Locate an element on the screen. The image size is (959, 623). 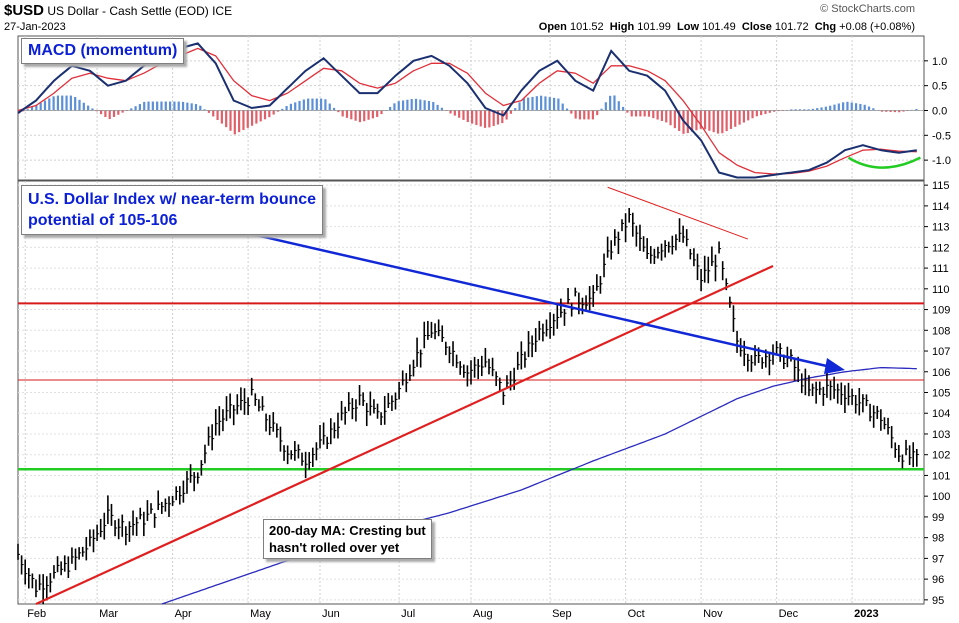
macd-y-tick-label: -0.5 is located at coordinates (941, 136).